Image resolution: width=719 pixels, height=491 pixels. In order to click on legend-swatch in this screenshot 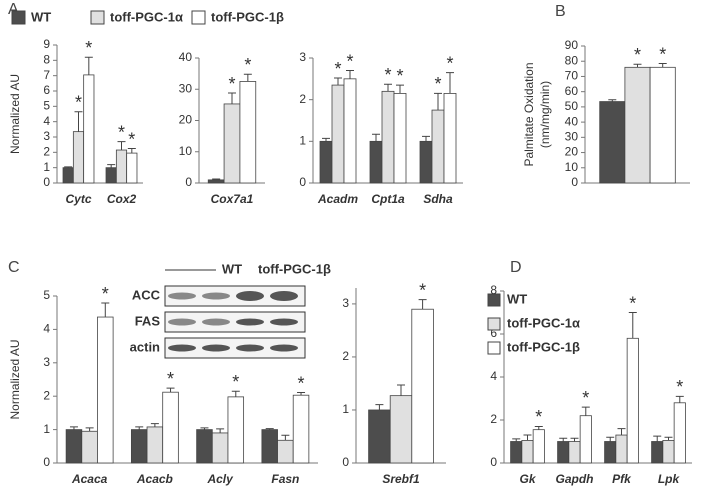, I will do `click(97, 17)`.